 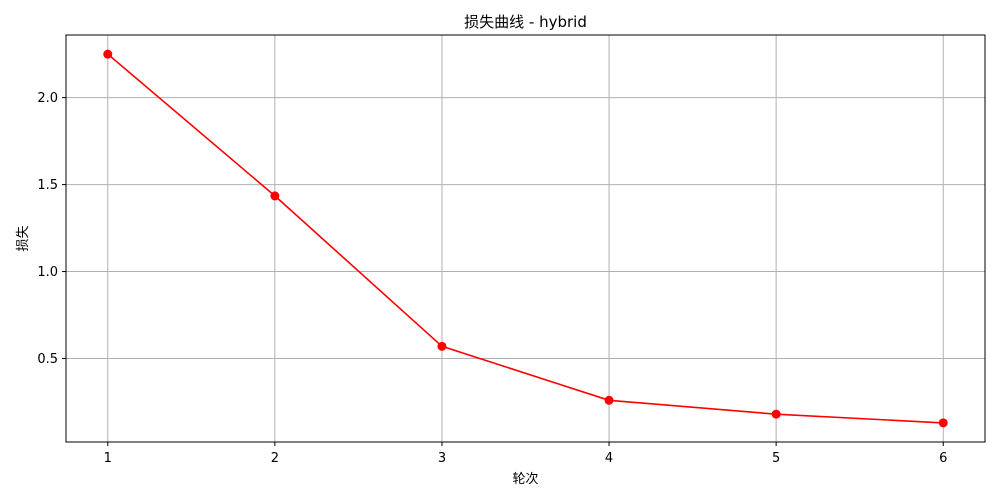 I want to click on x-tick-label: 2, so click(x=275, y=458).